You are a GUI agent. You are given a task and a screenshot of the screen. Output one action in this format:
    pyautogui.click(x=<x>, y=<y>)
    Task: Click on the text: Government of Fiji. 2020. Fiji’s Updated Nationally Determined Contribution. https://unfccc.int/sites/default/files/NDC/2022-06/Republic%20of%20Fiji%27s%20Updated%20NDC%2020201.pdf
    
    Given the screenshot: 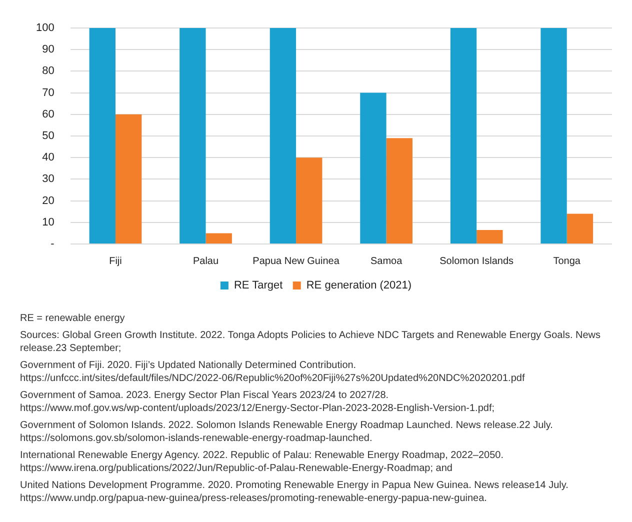 What is the action you would take?
    pyautogui.click(x=273, y=372)
    